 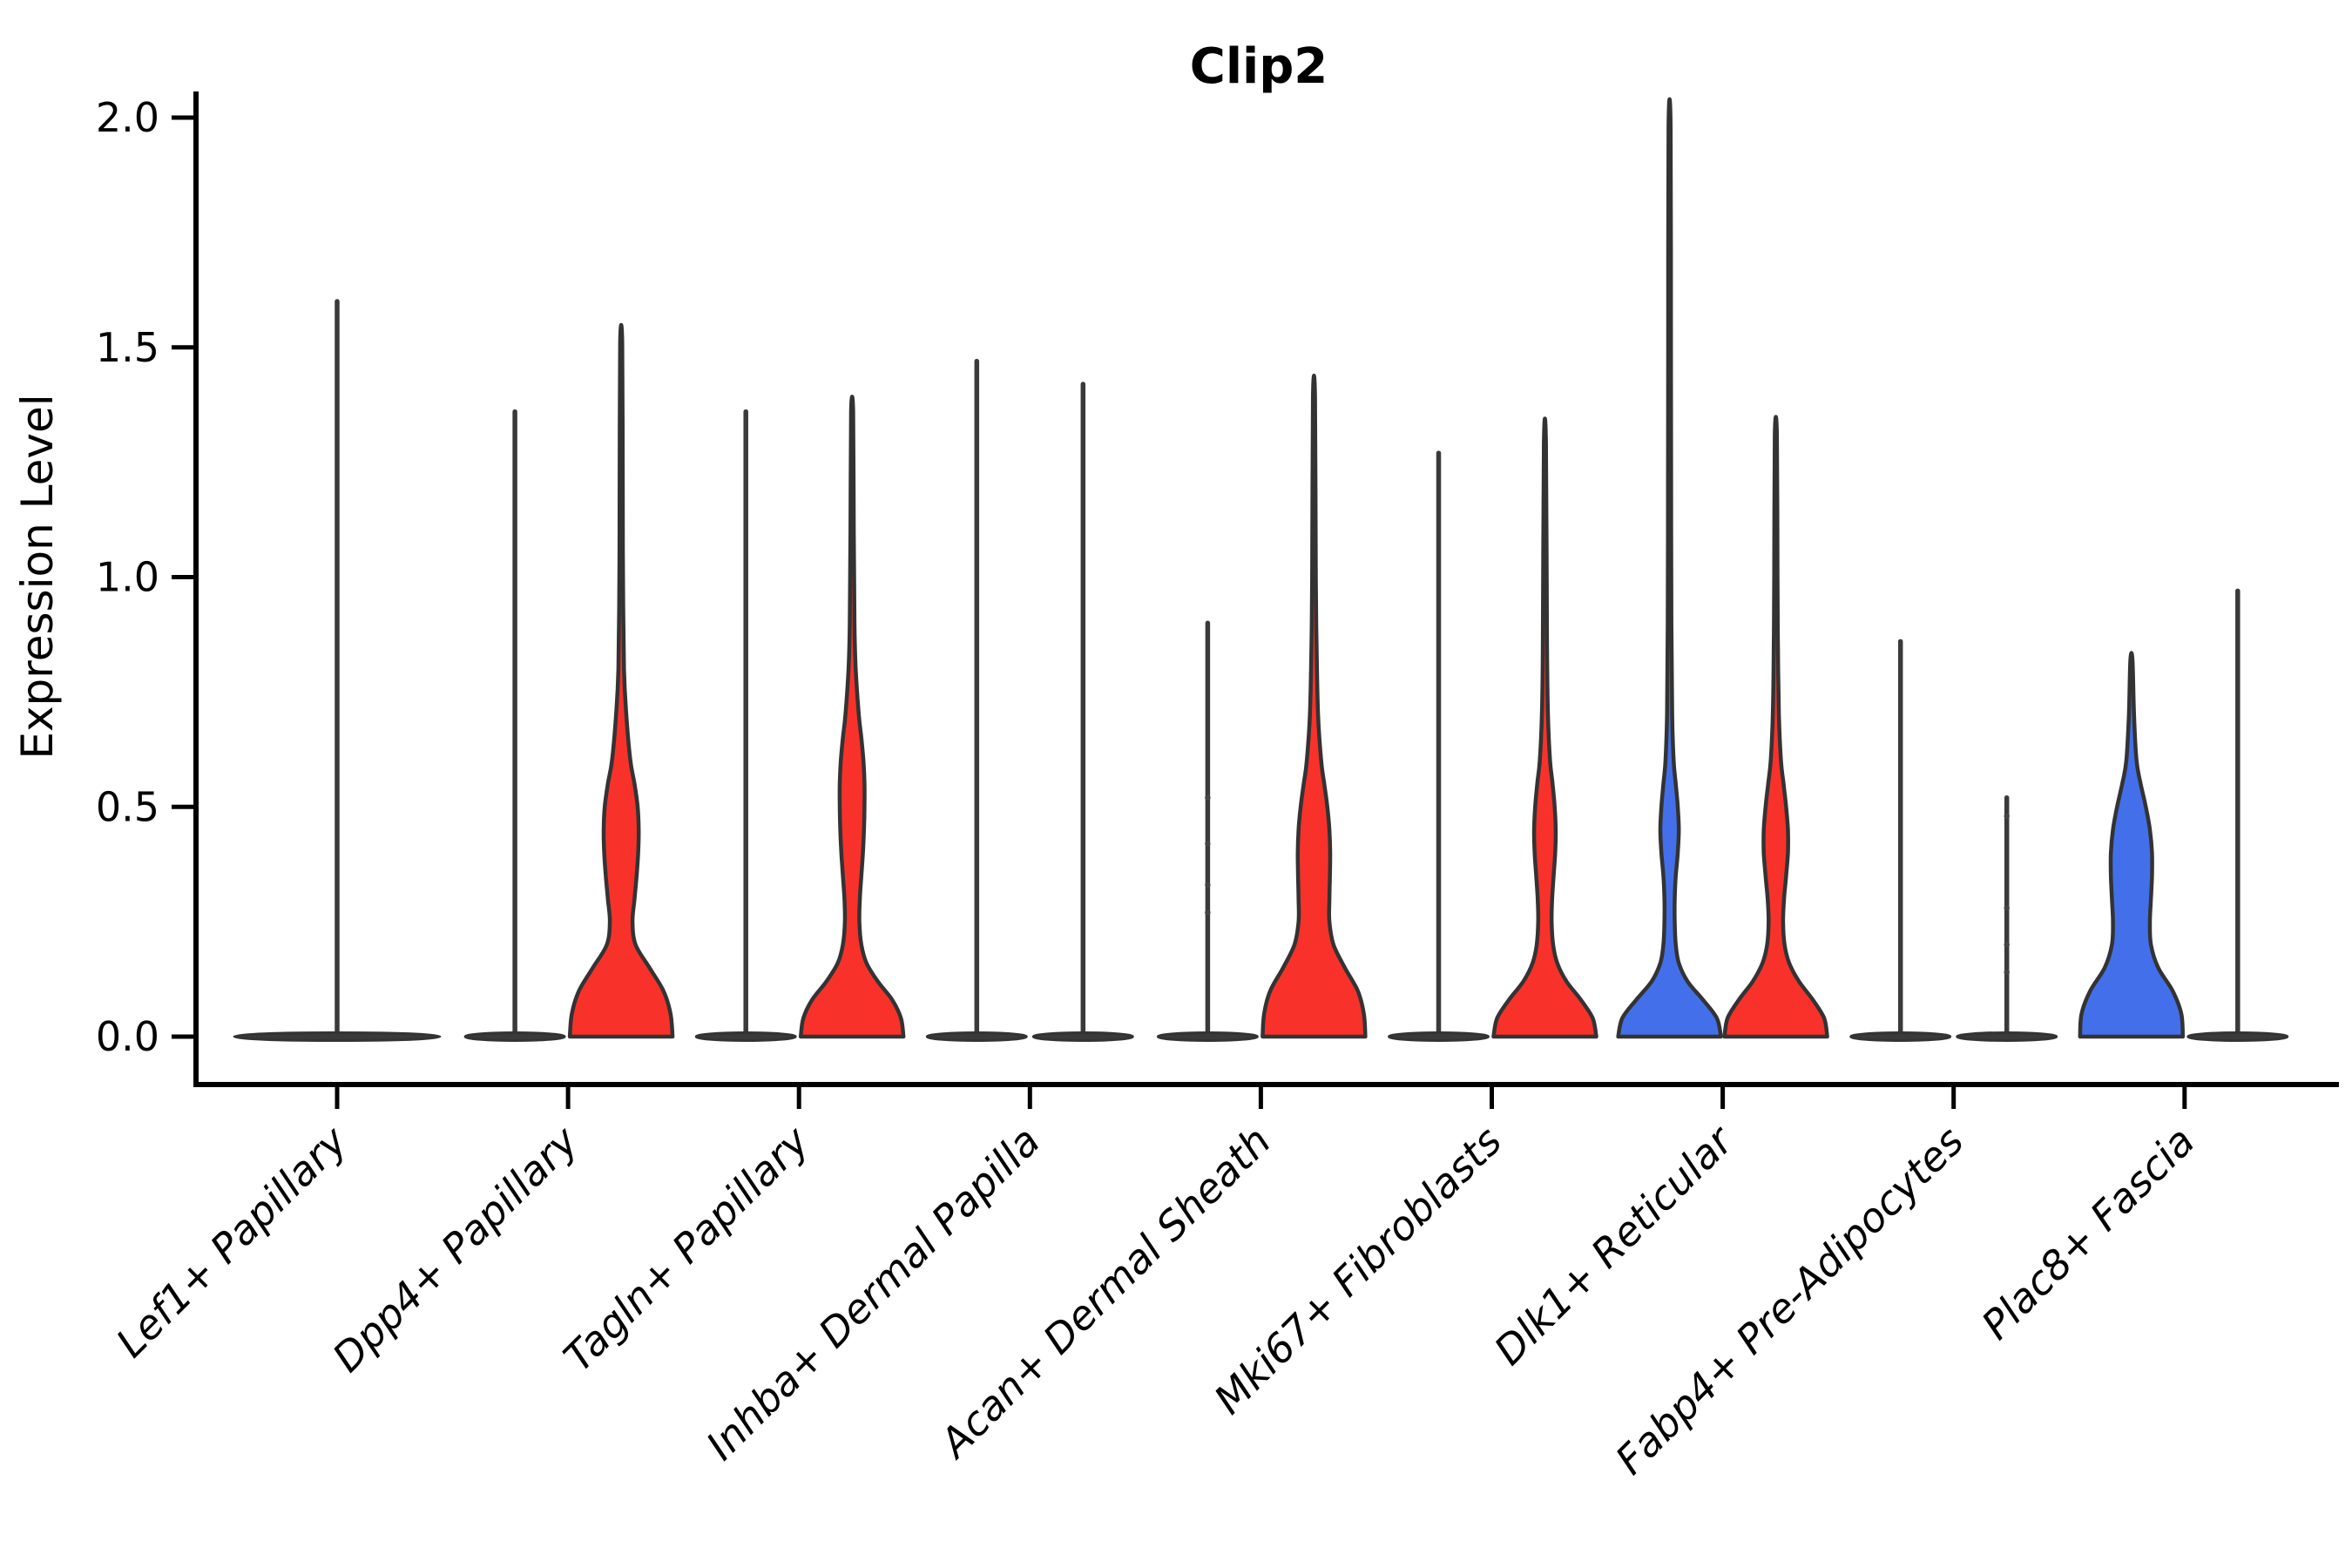 I want to click on chart-title: Clip2, so click(x=1259, y=66).